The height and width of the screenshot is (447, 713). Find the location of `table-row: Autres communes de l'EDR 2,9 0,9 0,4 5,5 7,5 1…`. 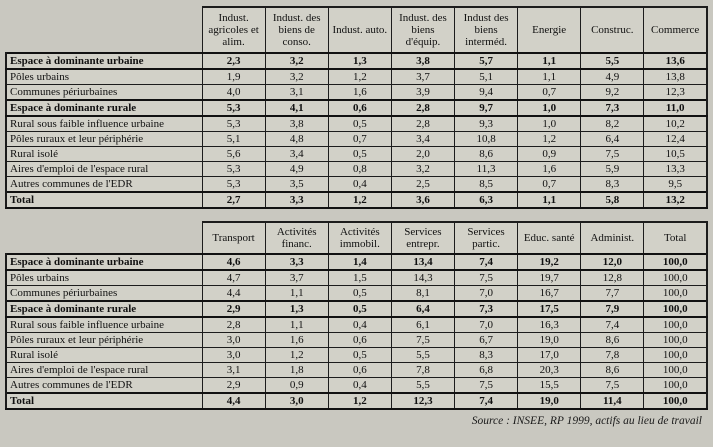

table-row: Autres communes de l'EDR 2,9 0,9 0,4 5,5 7,5 1… is located at coordinates (357, 385).